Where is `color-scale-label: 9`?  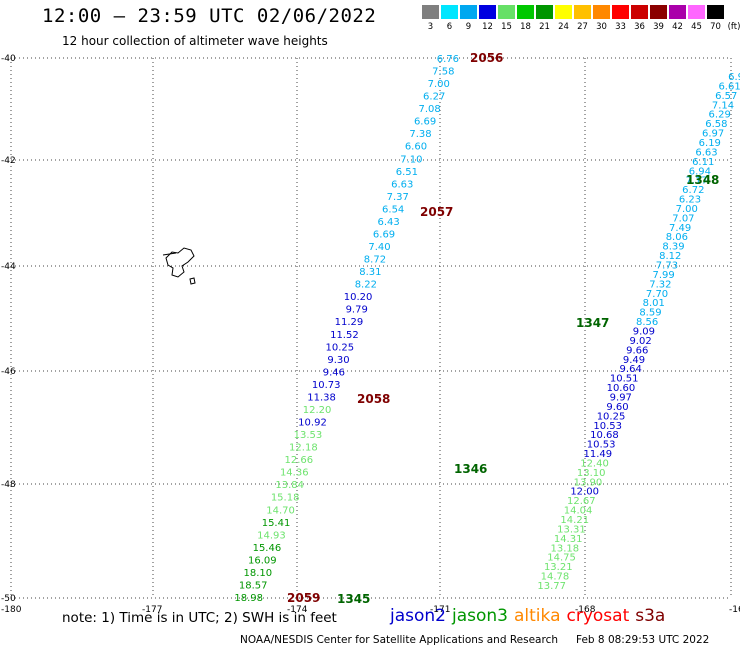 color-scale-label: 9 is located at coordinates (468, 27).